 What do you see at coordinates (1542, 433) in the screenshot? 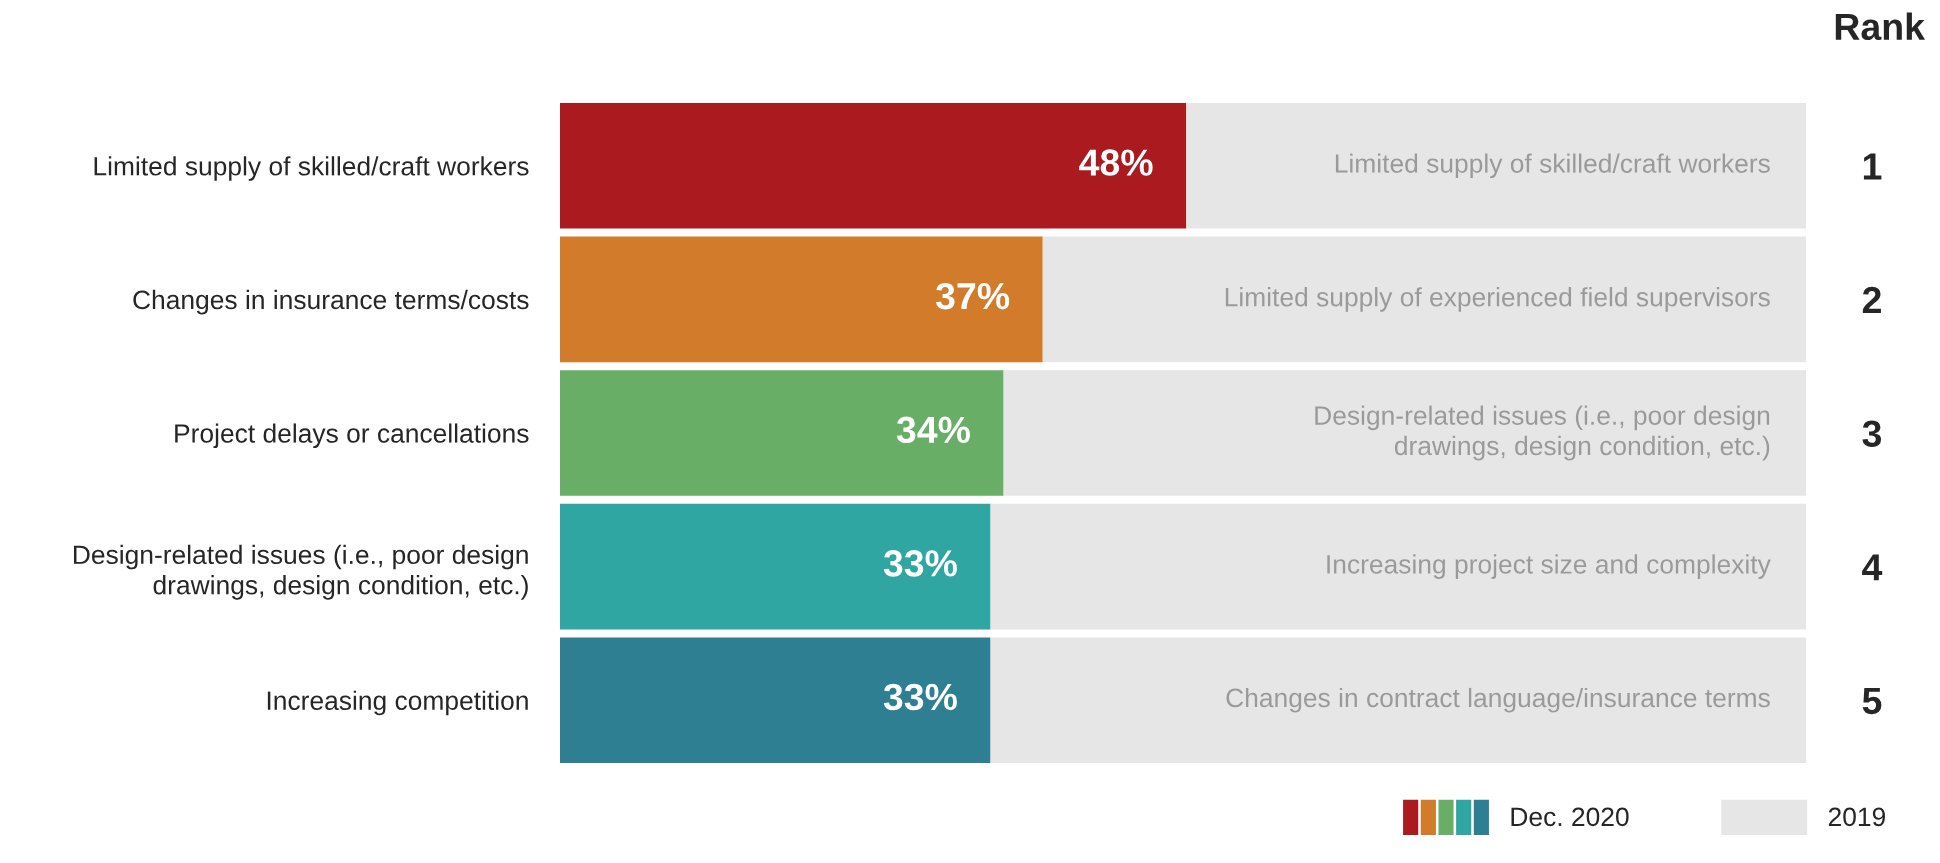
I see `data-label: Design-related issues (i.e., poor design drawings, design condition, etc.)` at bounding box center [1542, 433].